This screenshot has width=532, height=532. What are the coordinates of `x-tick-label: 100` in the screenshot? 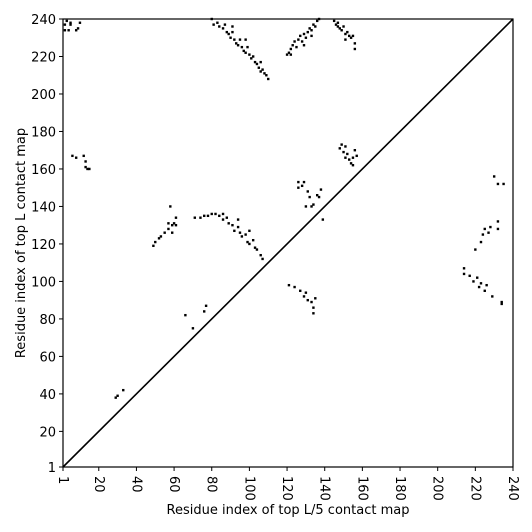 It's located at (248, 488).